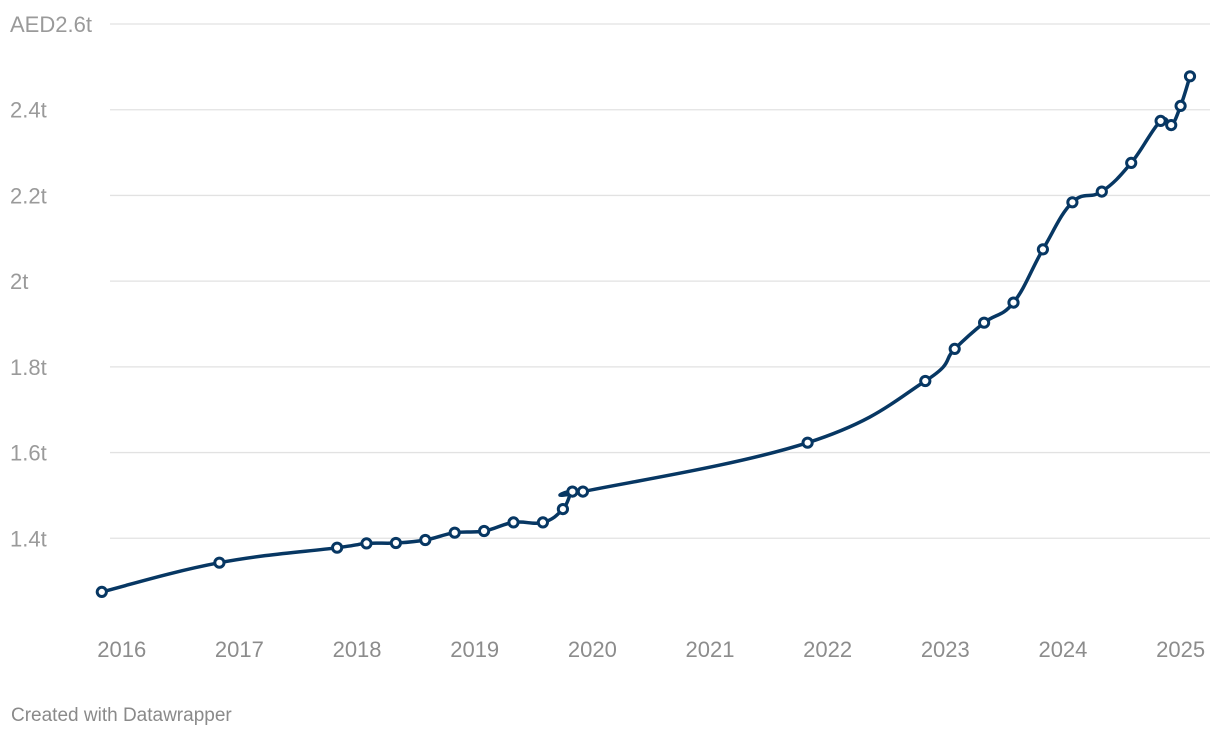  Describe the element at coordinates (1180, 649) in the screenshot. I see `x-tick-label: 2025` at that location.